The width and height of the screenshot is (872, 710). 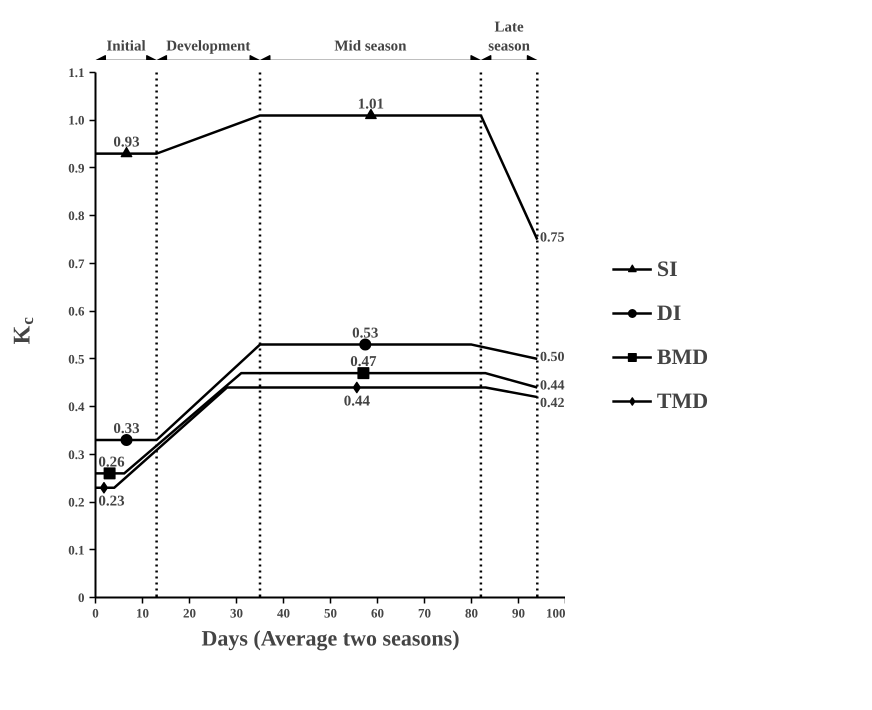 What do you see at coordinates (76, 72) in the screenshot?
I see `y-tick-label: 1.1` at bounding box center [76, 72].